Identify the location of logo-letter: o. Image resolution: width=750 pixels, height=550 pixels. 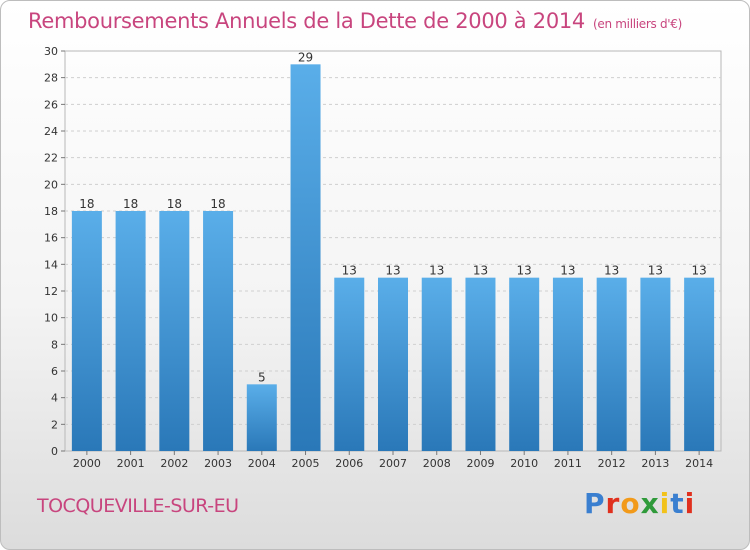
(630, 503).